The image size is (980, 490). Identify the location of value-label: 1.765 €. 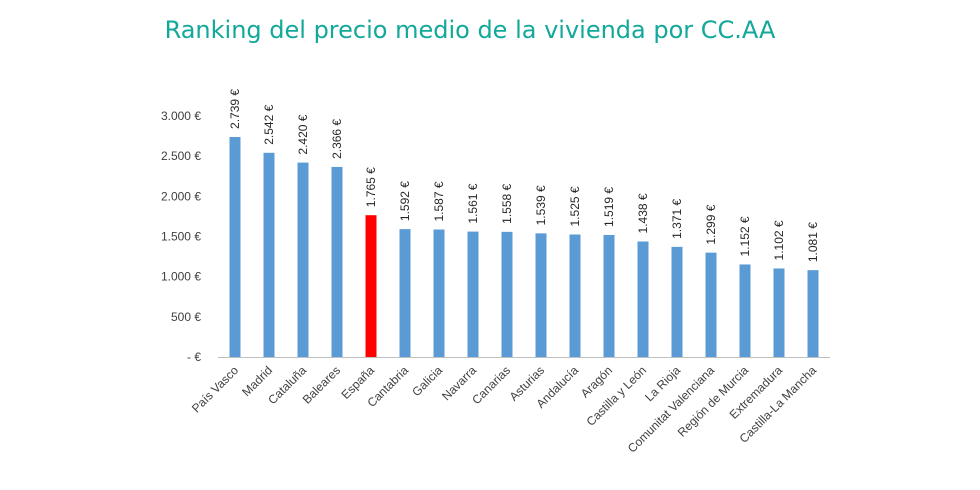
(371, 187).